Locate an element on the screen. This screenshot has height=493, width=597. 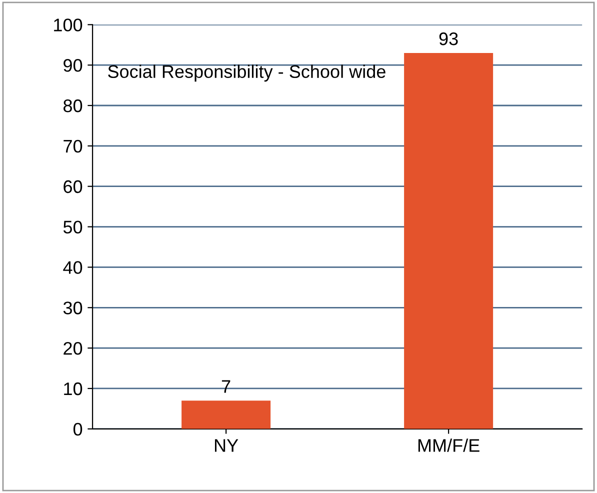
y-tick-label: 10 is located at coordinates (73, 389).